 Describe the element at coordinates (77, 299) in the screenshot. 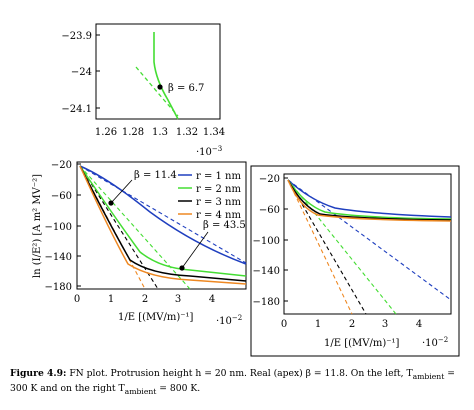

I see `left-xtick: 0` at that location.